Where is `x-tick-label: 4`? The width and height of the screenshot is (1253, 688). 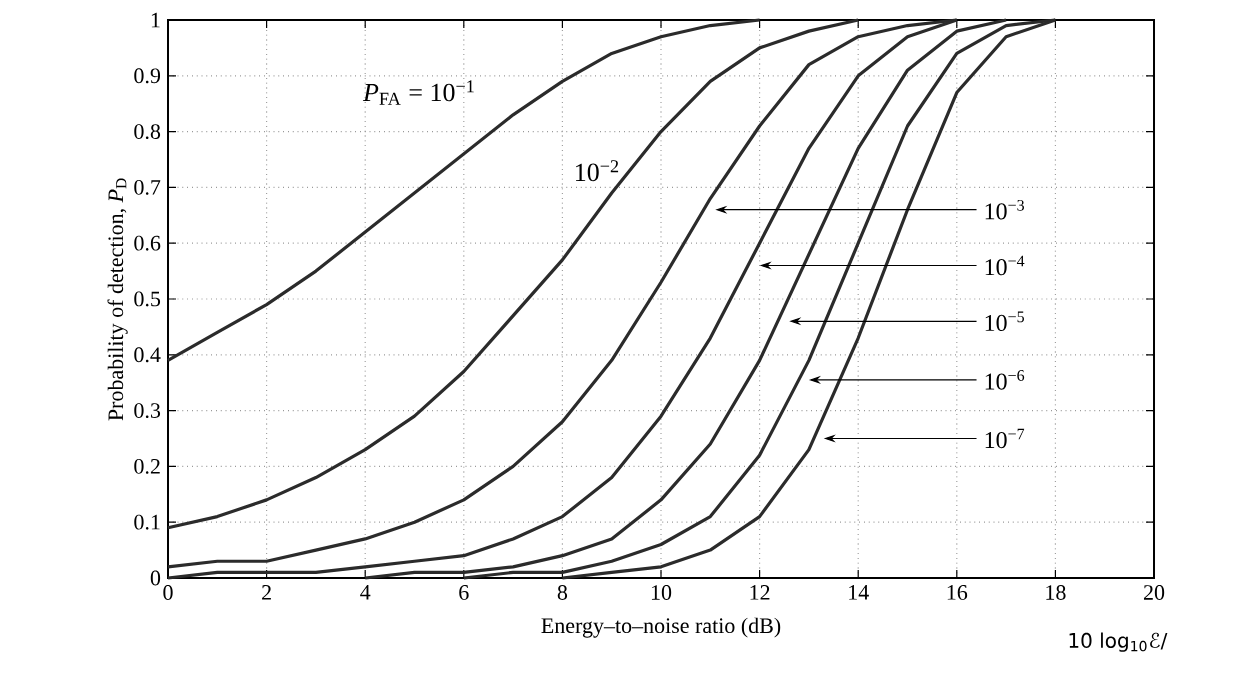
x-tick-label: 4 is located at coordinates (365, 592).